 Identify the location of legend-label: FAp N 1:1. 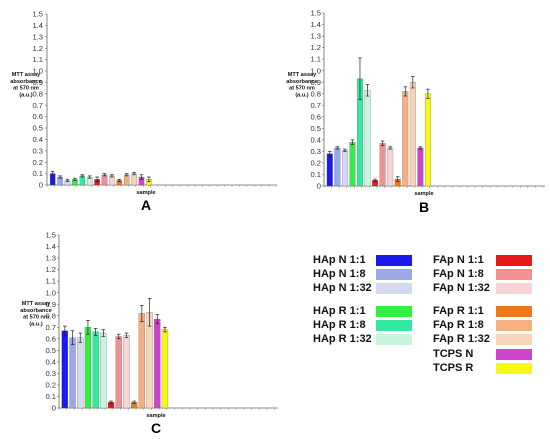
(458, 260).